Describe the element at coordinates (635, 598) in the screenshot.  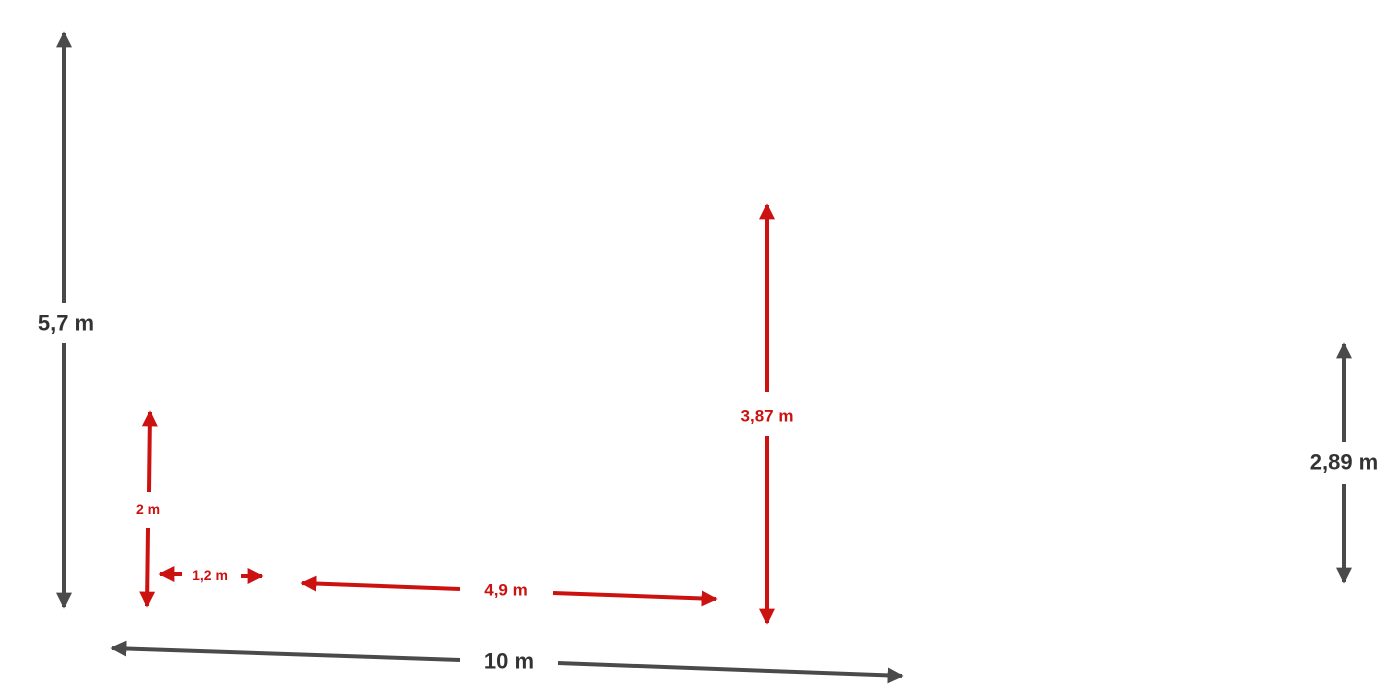
I see `middle-span-arrow-right` at that location.